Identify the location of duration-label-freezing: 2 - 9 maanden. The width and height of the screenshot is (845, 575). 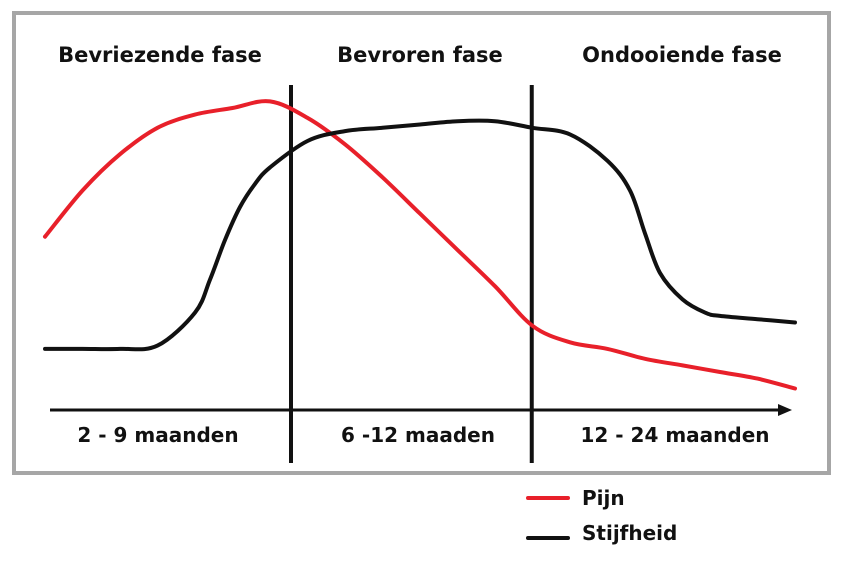
(157, 435).